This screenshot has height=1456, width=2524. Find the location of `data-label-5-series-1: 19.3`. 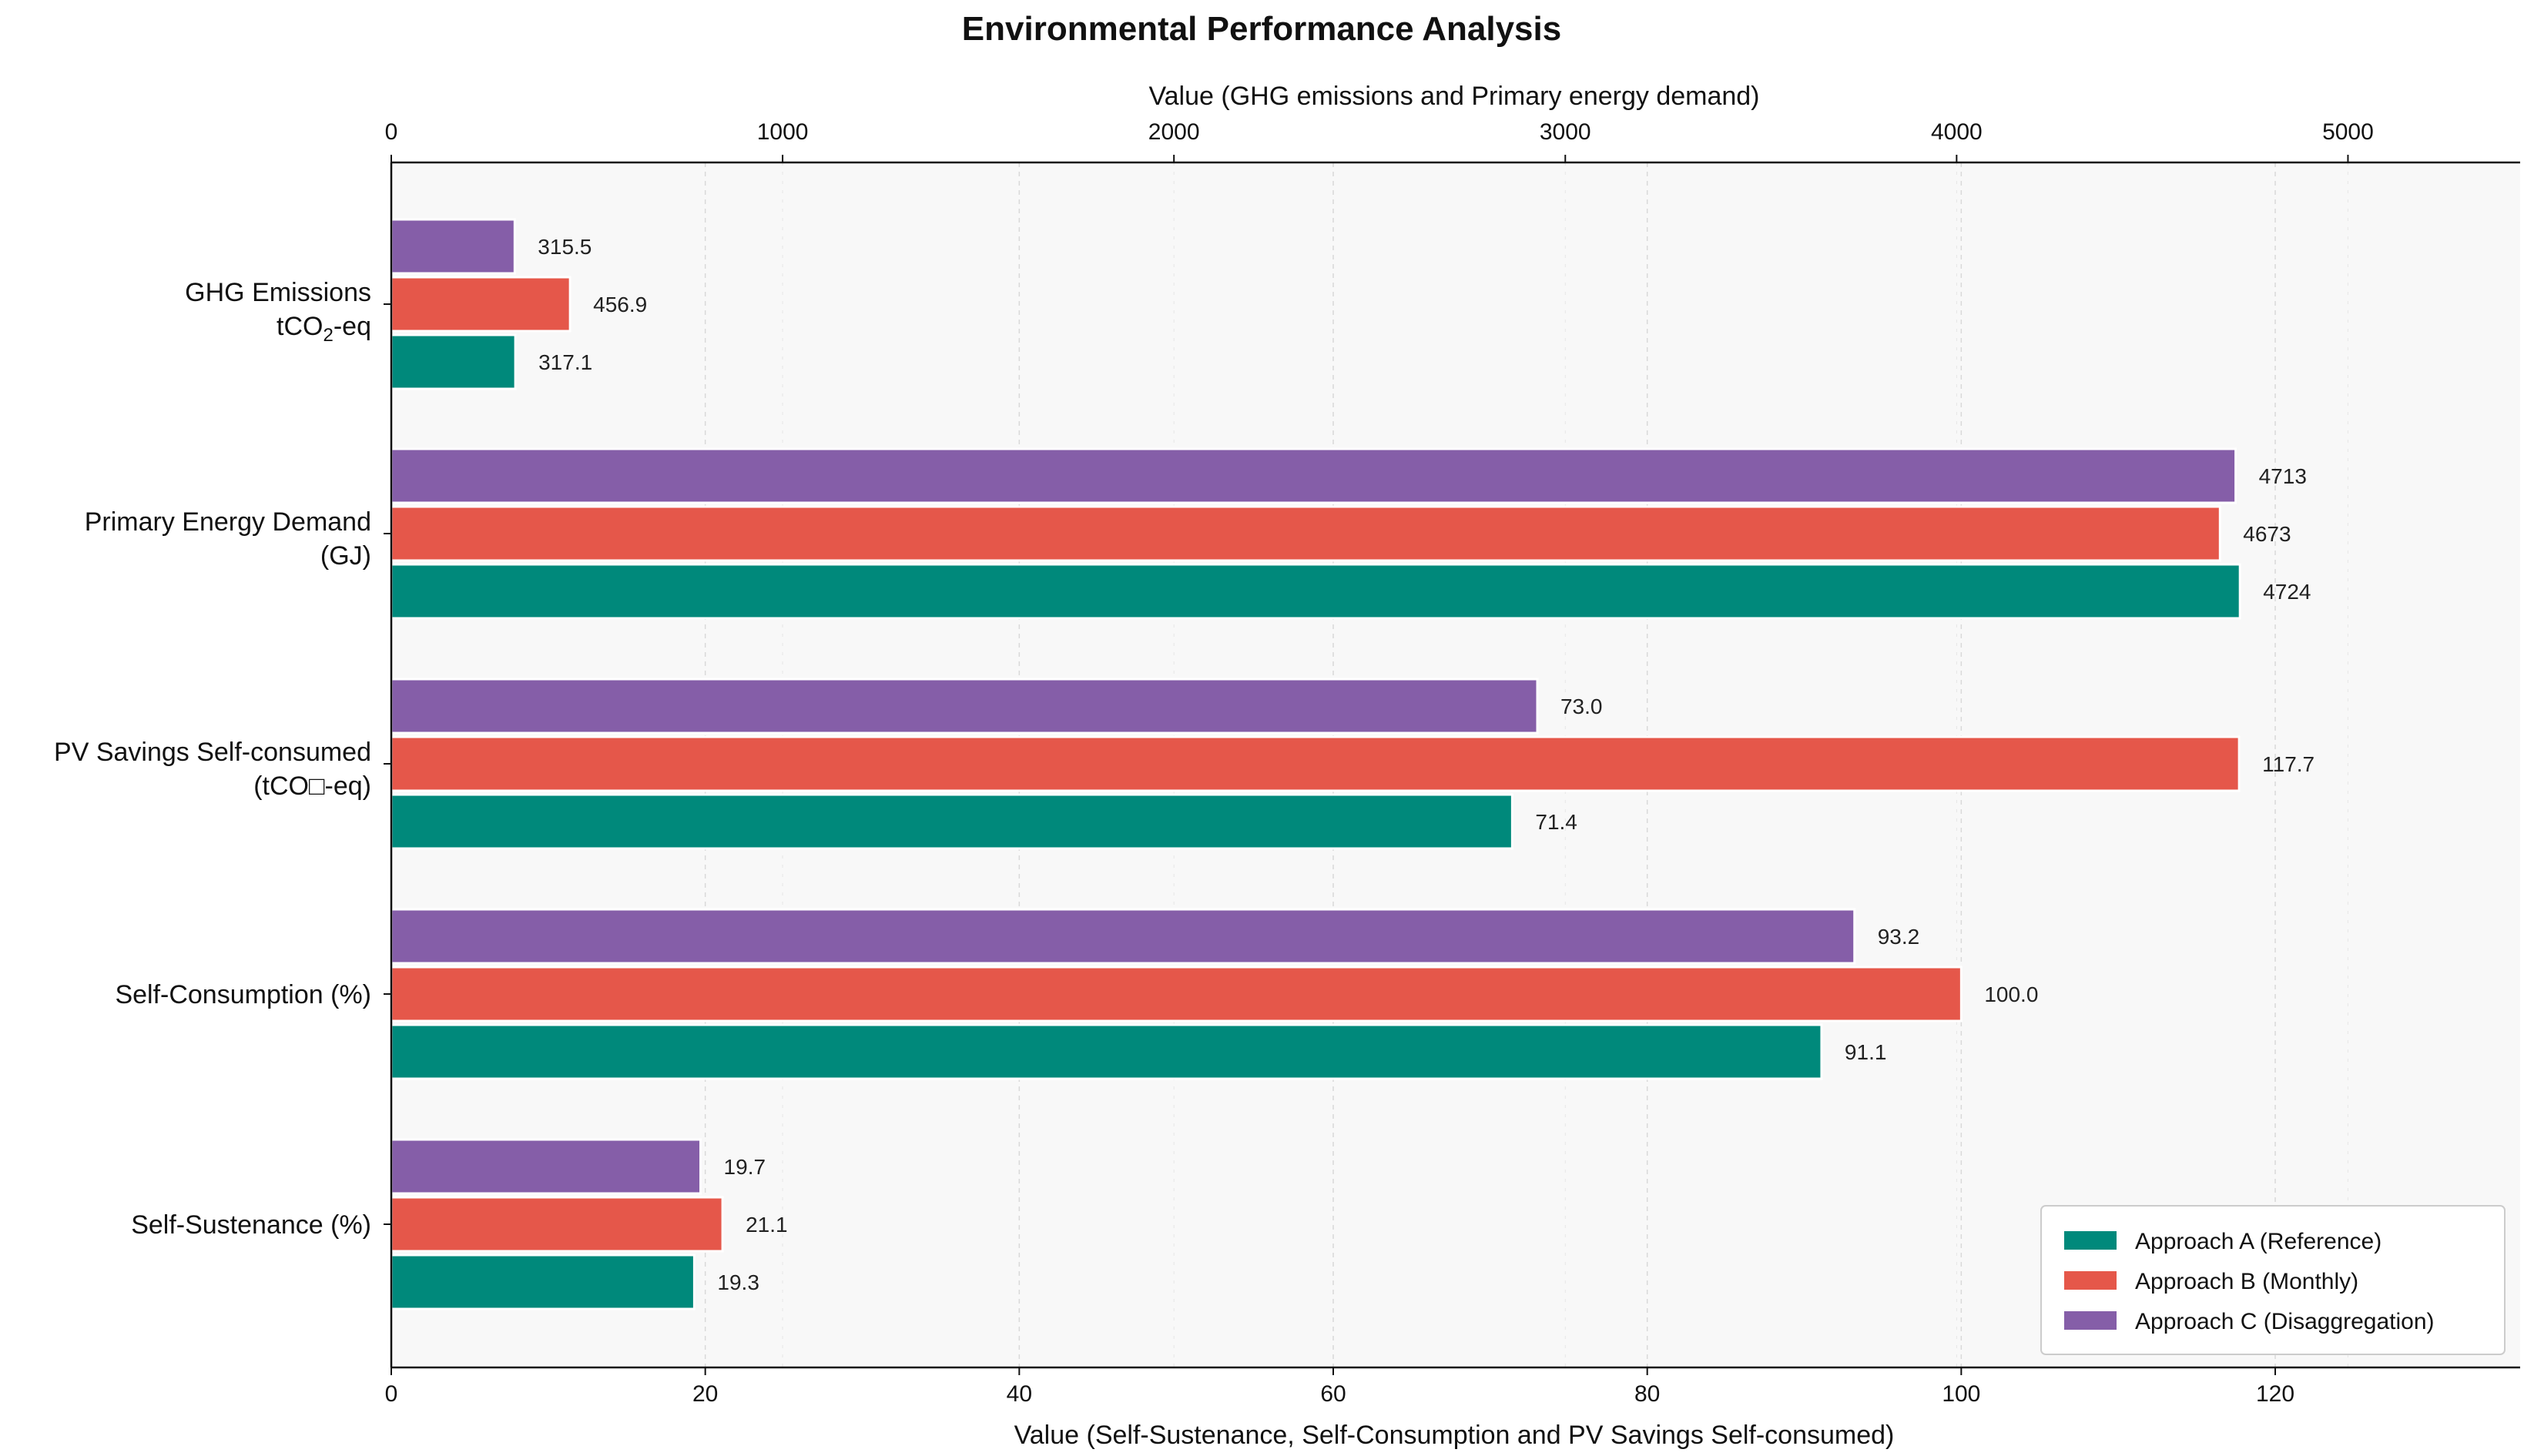

data-label-5-series-1: 19.3 is located at coordinates (738, 1282).